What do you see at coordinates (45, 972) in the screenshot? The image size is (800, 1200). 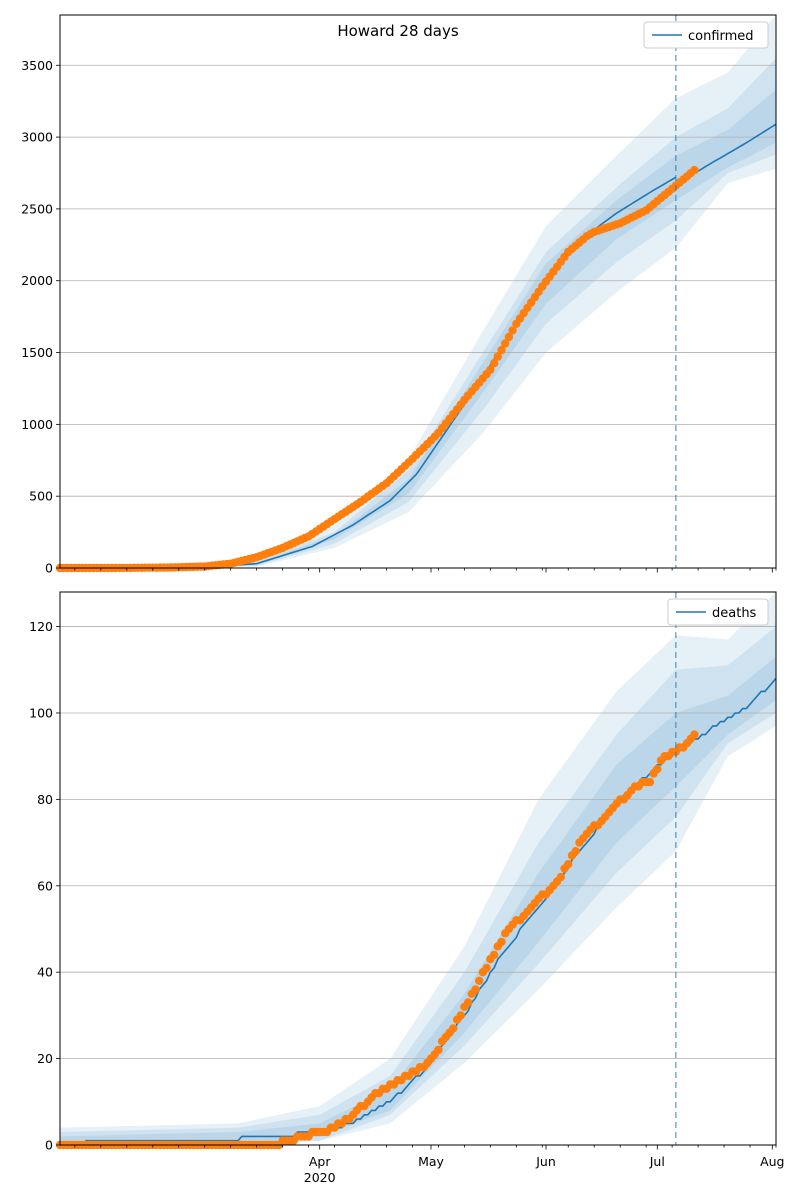 I see `y-tick-label: 40` at bounding box center [45, 972].